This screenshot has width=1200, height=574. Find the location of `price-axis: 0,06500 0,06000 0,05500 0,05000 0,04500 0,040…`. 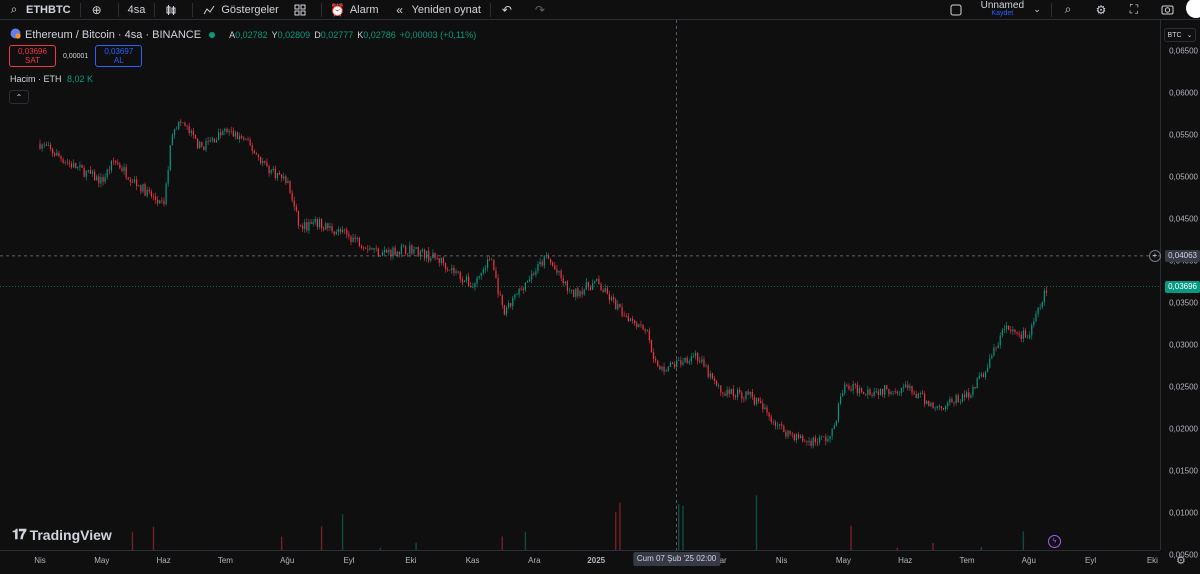

price-axis: 0,06500 0,06000 0,05500 0,05000 0,04500 0,040… is located at coordinates (1180, 290).